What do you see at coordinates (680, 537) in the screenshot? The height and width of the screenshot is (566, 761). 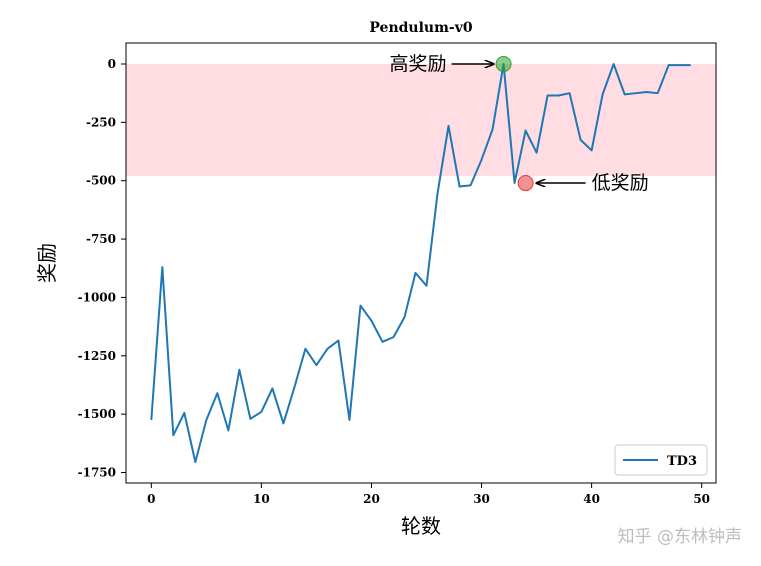 I see `watermark: 知乎 @东林钟声` at bounding box center [680, 537].